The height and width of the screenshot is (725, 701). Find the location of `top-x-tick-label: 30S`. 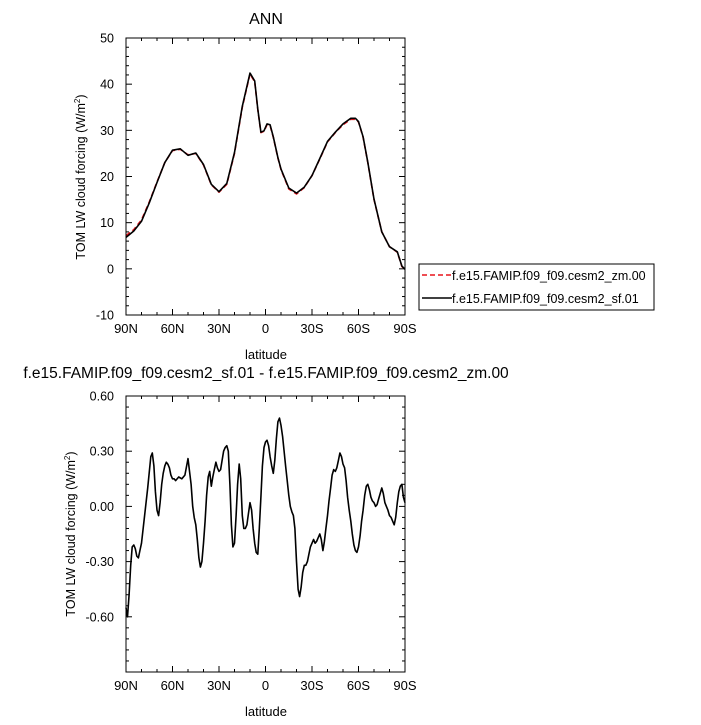

top-x-tick-label: 30S is located at coordinates (311, 328).